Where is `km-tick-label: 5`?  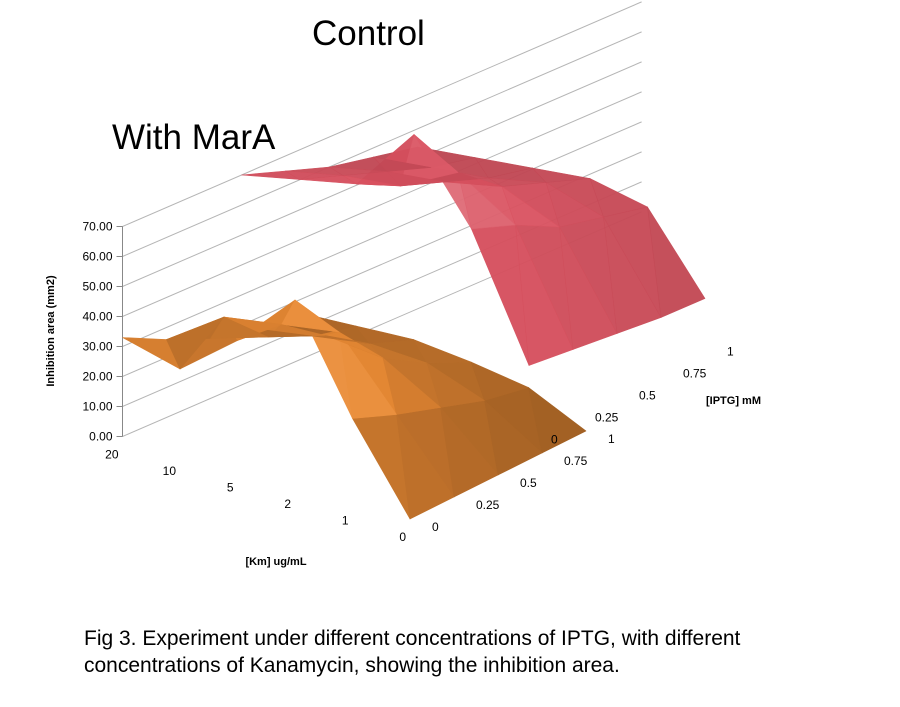 km-tick-label: 5 is located at coordinates (230, 488).